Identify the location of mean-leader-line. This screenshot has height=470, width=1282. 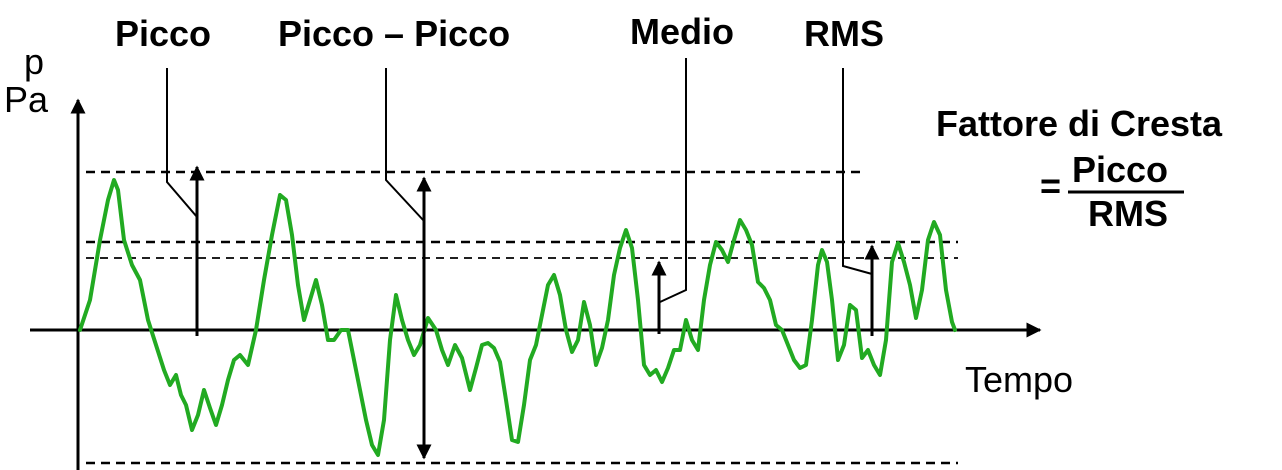
(673, 180).